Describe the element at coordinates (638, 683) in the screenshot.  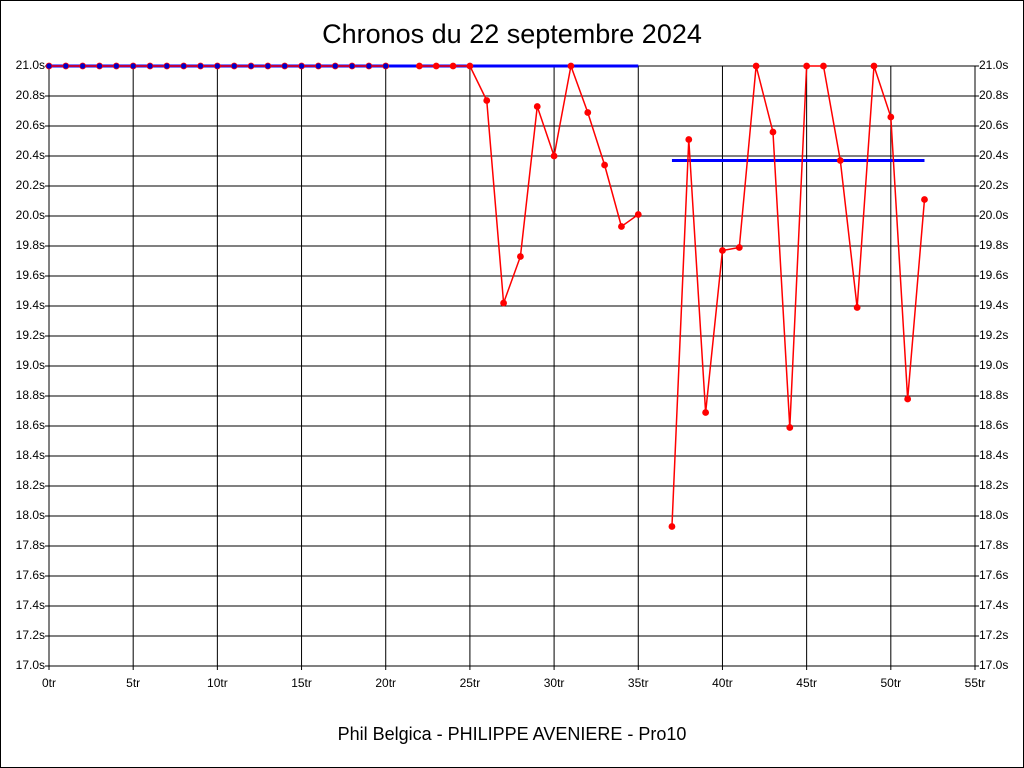
I see `x-tick-label: 35tr` at that location.